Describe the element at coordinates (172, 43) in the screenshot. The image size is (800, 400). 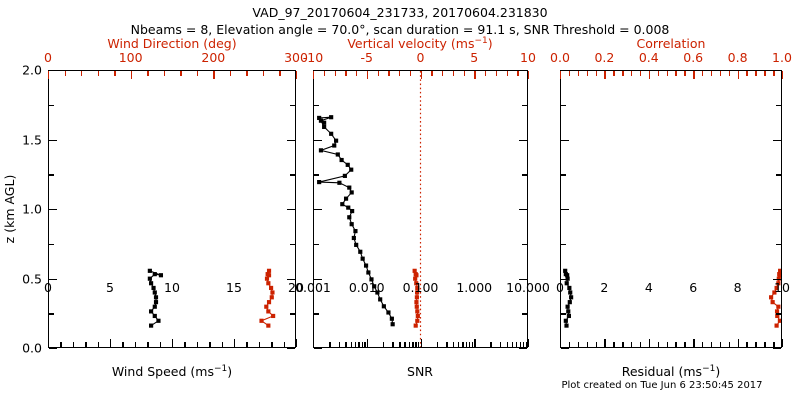
I see `panel1-top-axis-title: Wind Direction (deg)` at that location.